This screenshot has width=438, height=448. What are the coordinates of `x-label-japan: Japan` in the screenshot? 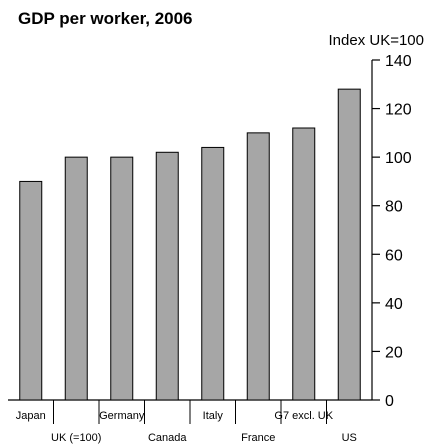 It's located at (31, 416).